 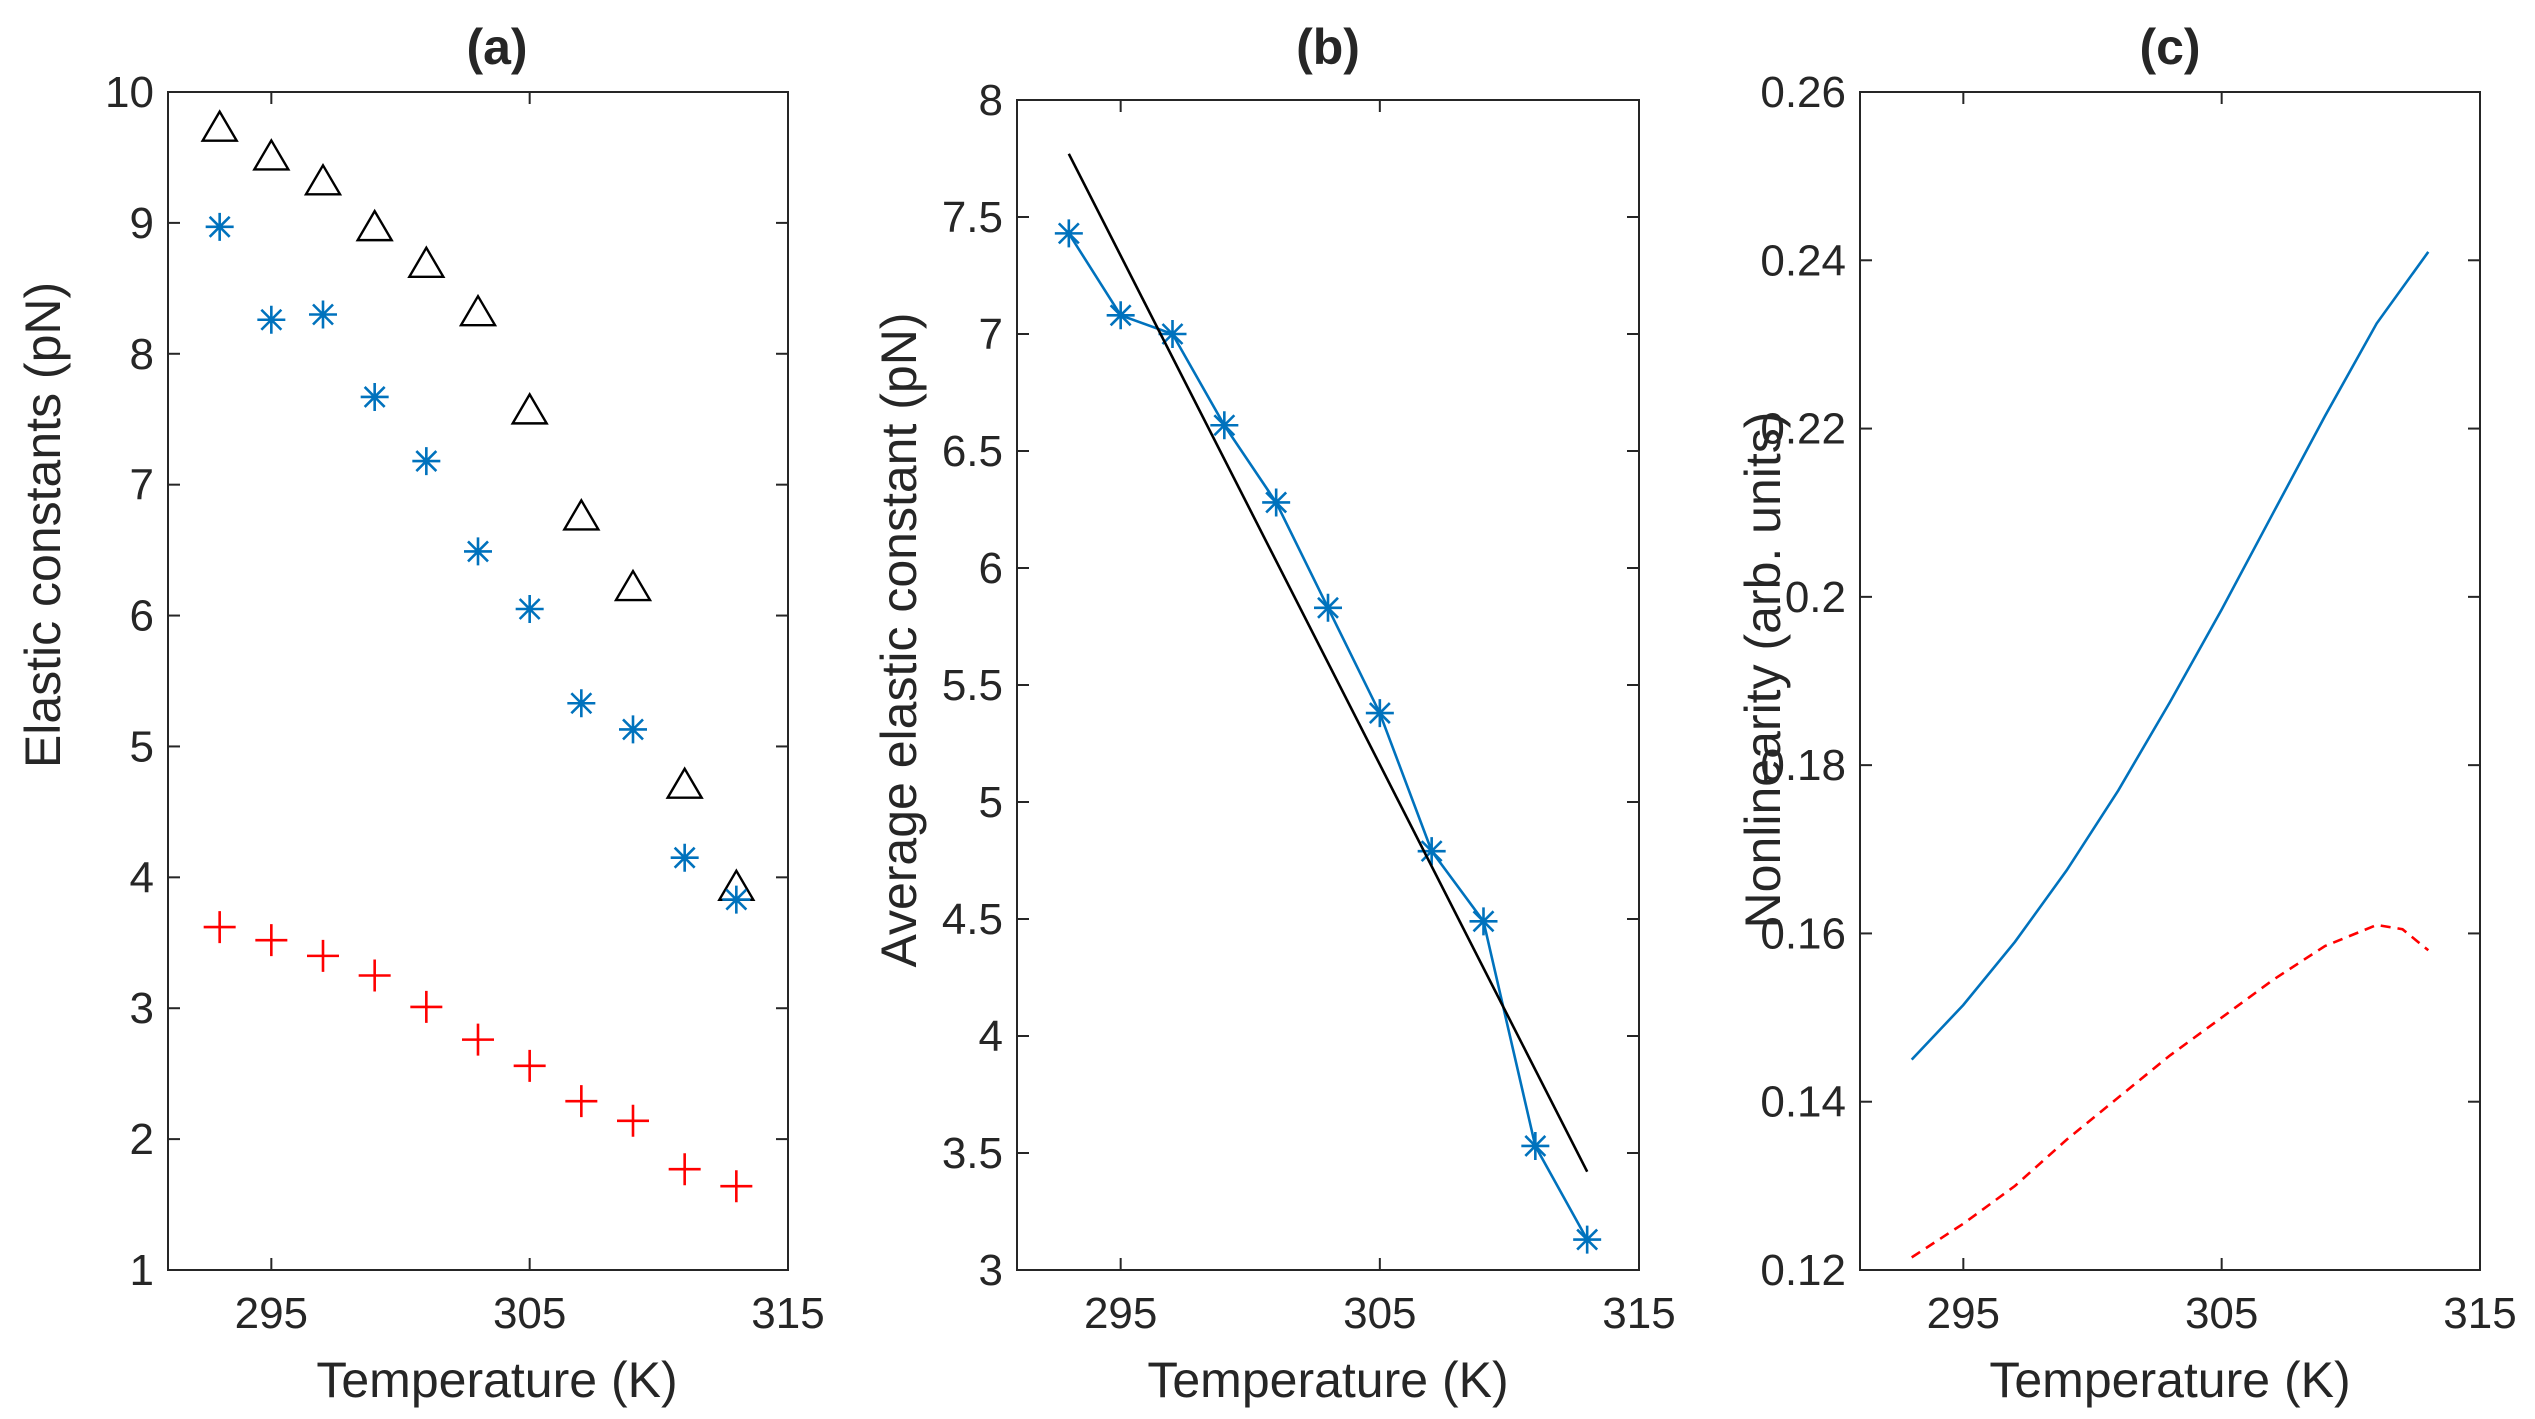 What do you see at coordinates (972, 451) in the screenshot?
I see `panel-b-ytick-label: 6.5` at bounding box center [972, 451].